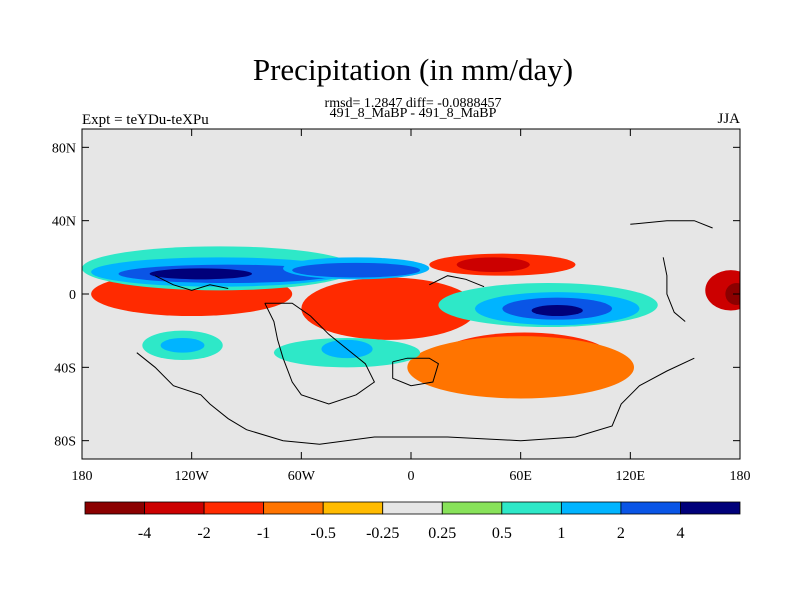 This screenshot has height=600, width=800. I want to click on y-tick-label: 80S, so click(65, 442).